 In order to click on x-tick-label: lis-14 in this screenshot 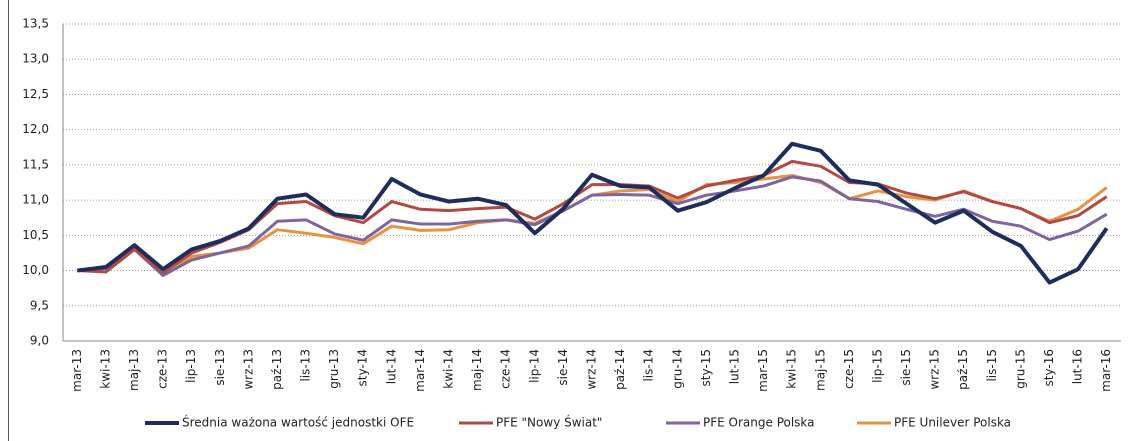, I will do `click(649, 365)`.